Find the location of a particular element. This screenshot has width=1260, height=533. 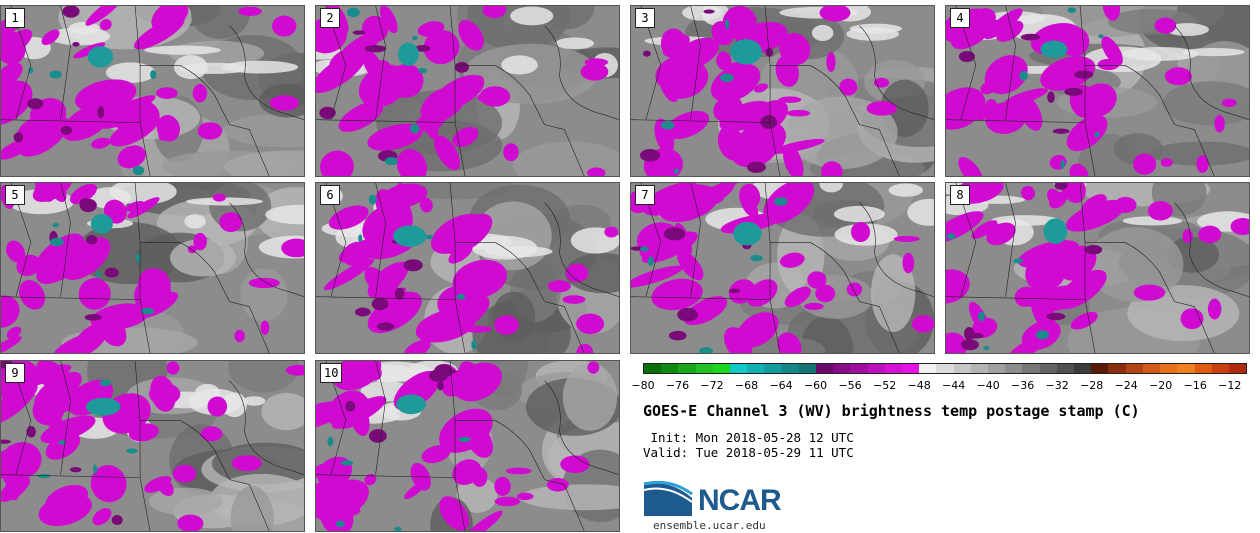

colorbar-tick-label: −40 is located at coordinates (988, 385).